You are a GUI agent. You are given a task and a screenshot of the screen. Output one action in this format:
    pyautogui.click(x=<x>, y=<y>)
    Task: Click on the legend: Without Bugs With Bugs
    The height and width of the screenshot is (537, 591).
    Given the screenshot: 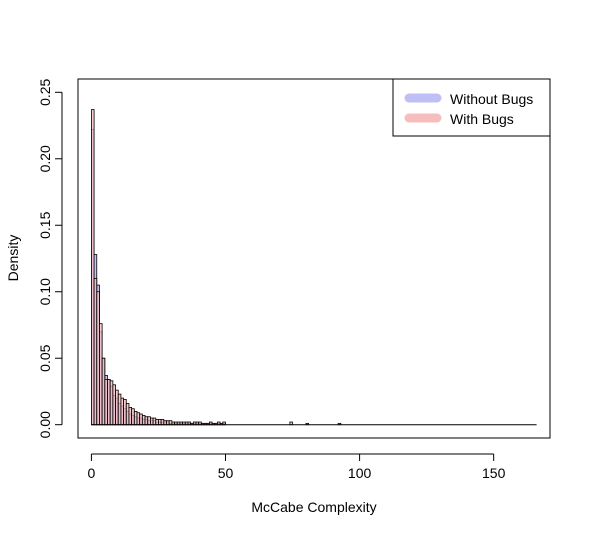 What is the action you would take?
    pyautogui.click(x=471, y=107)
    